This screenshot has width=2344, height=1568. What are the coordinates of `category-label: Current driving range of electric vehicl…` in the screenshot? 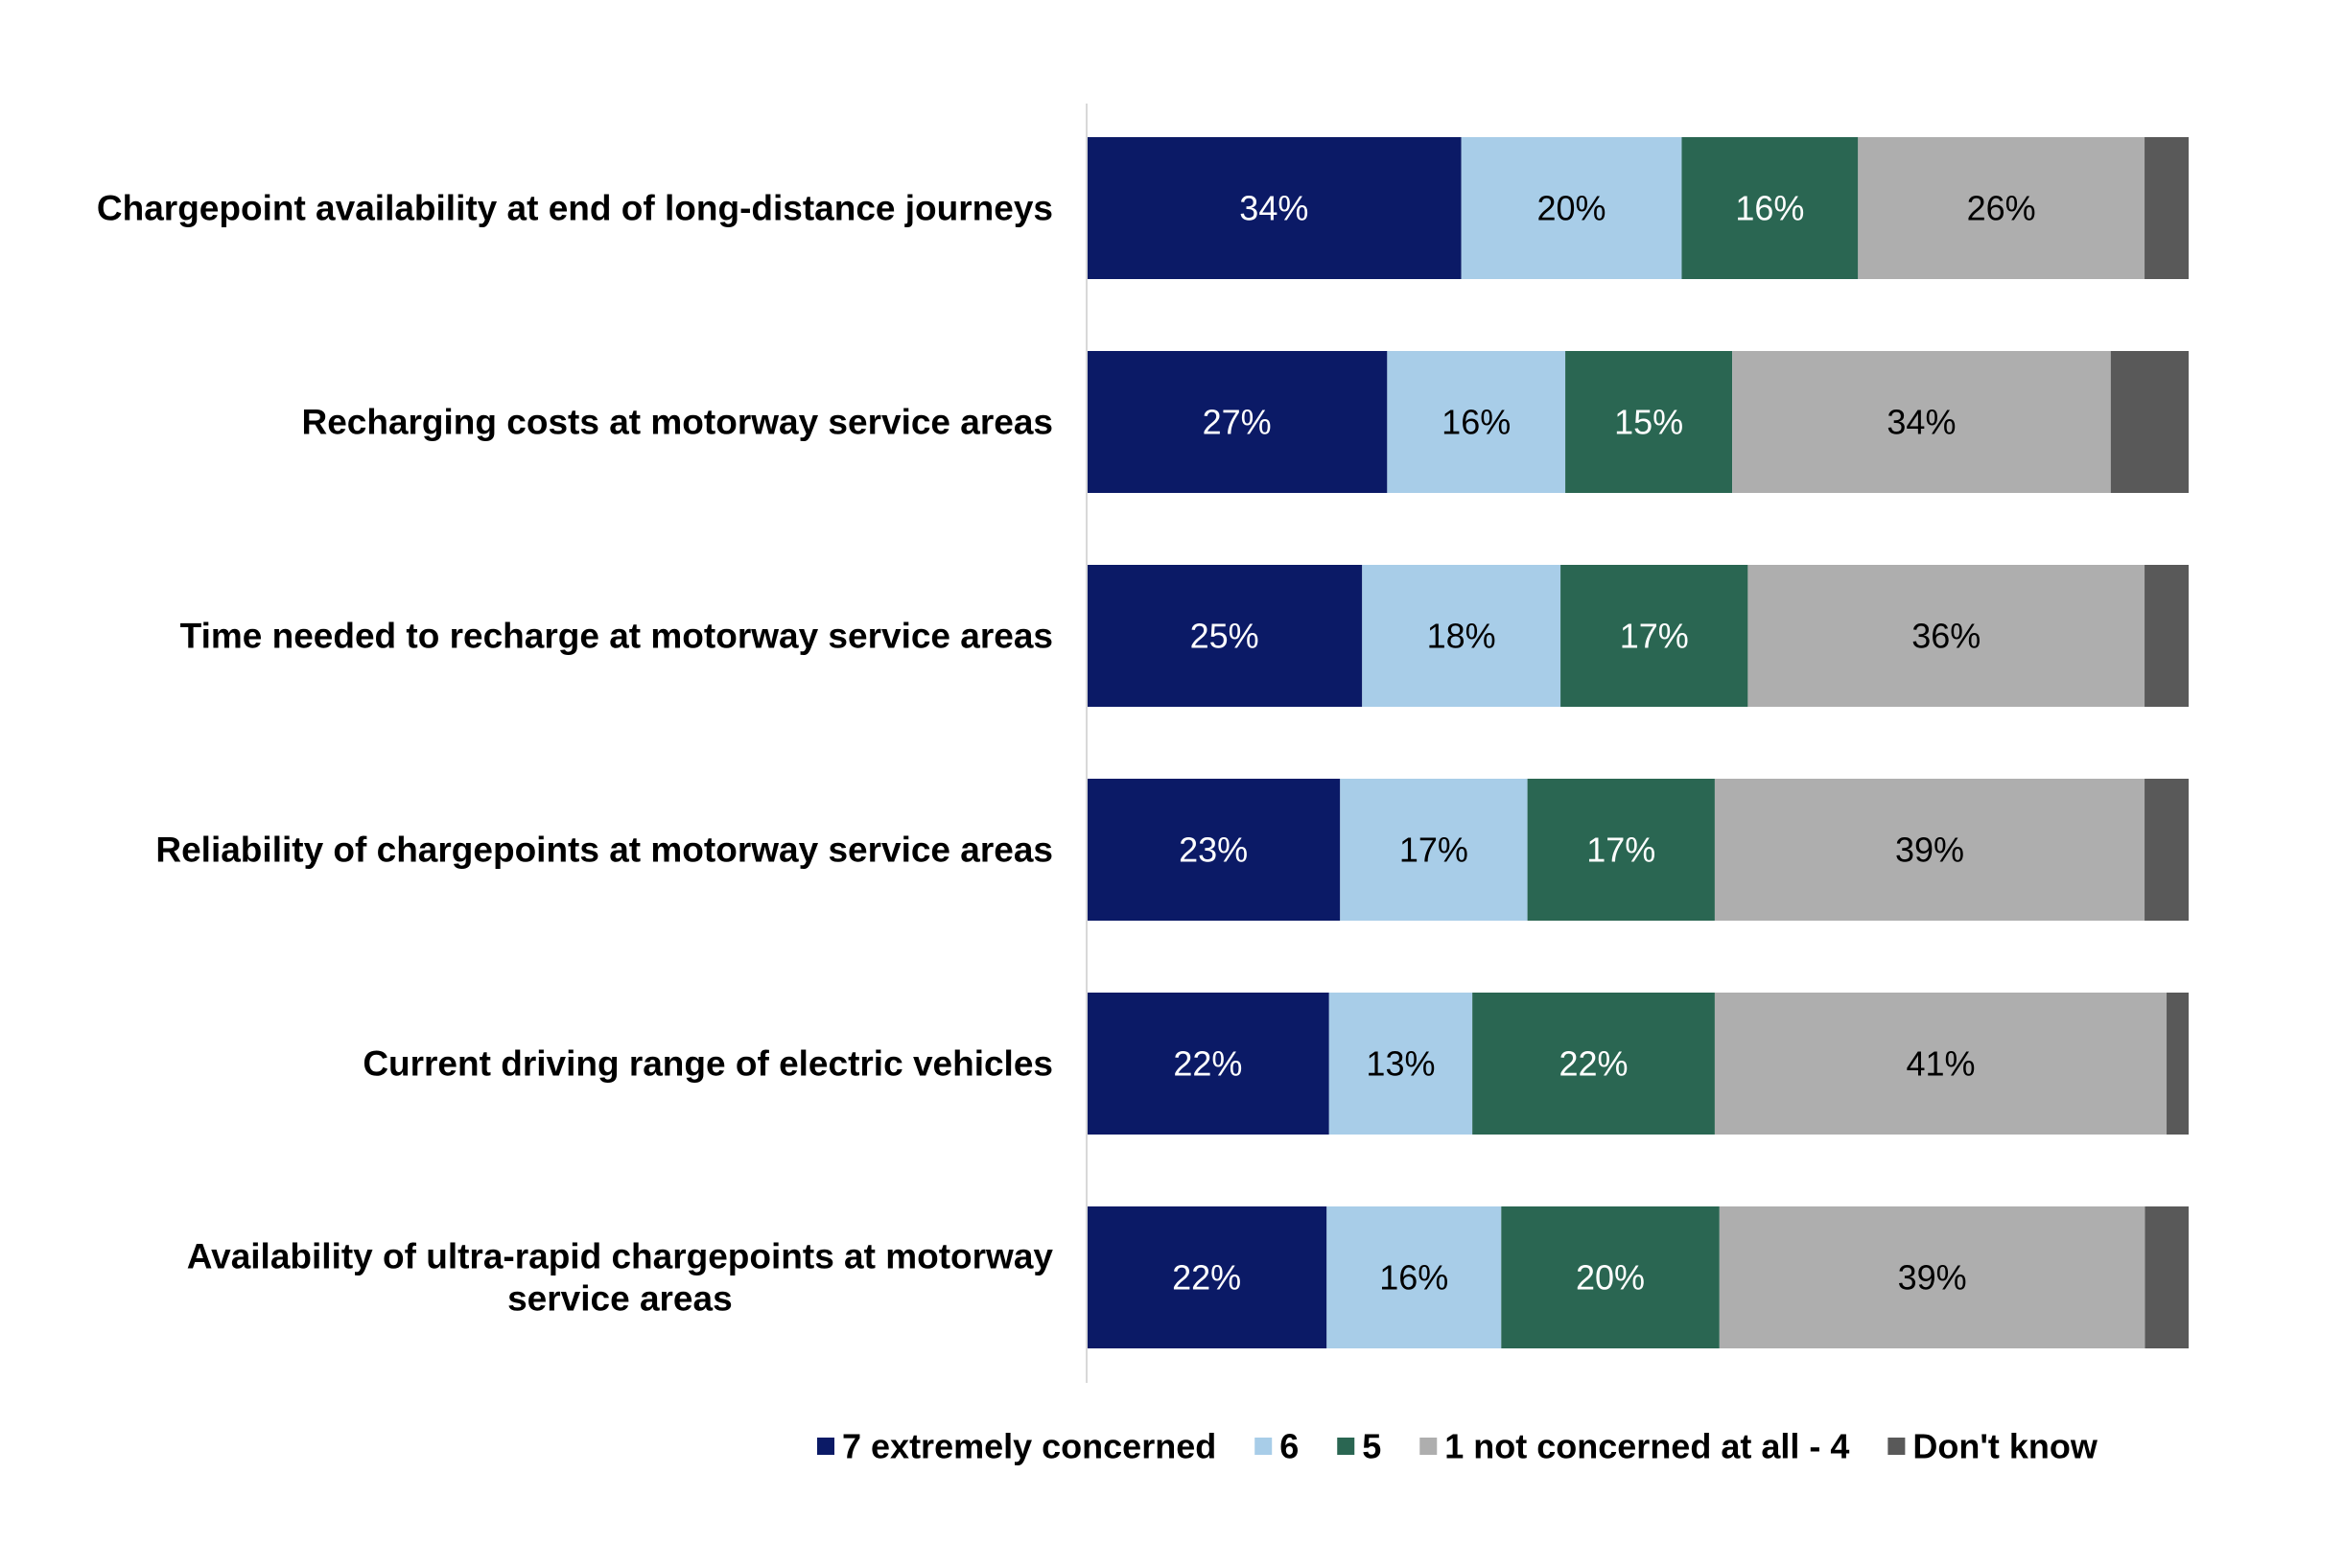 It's located at (708, 1064).